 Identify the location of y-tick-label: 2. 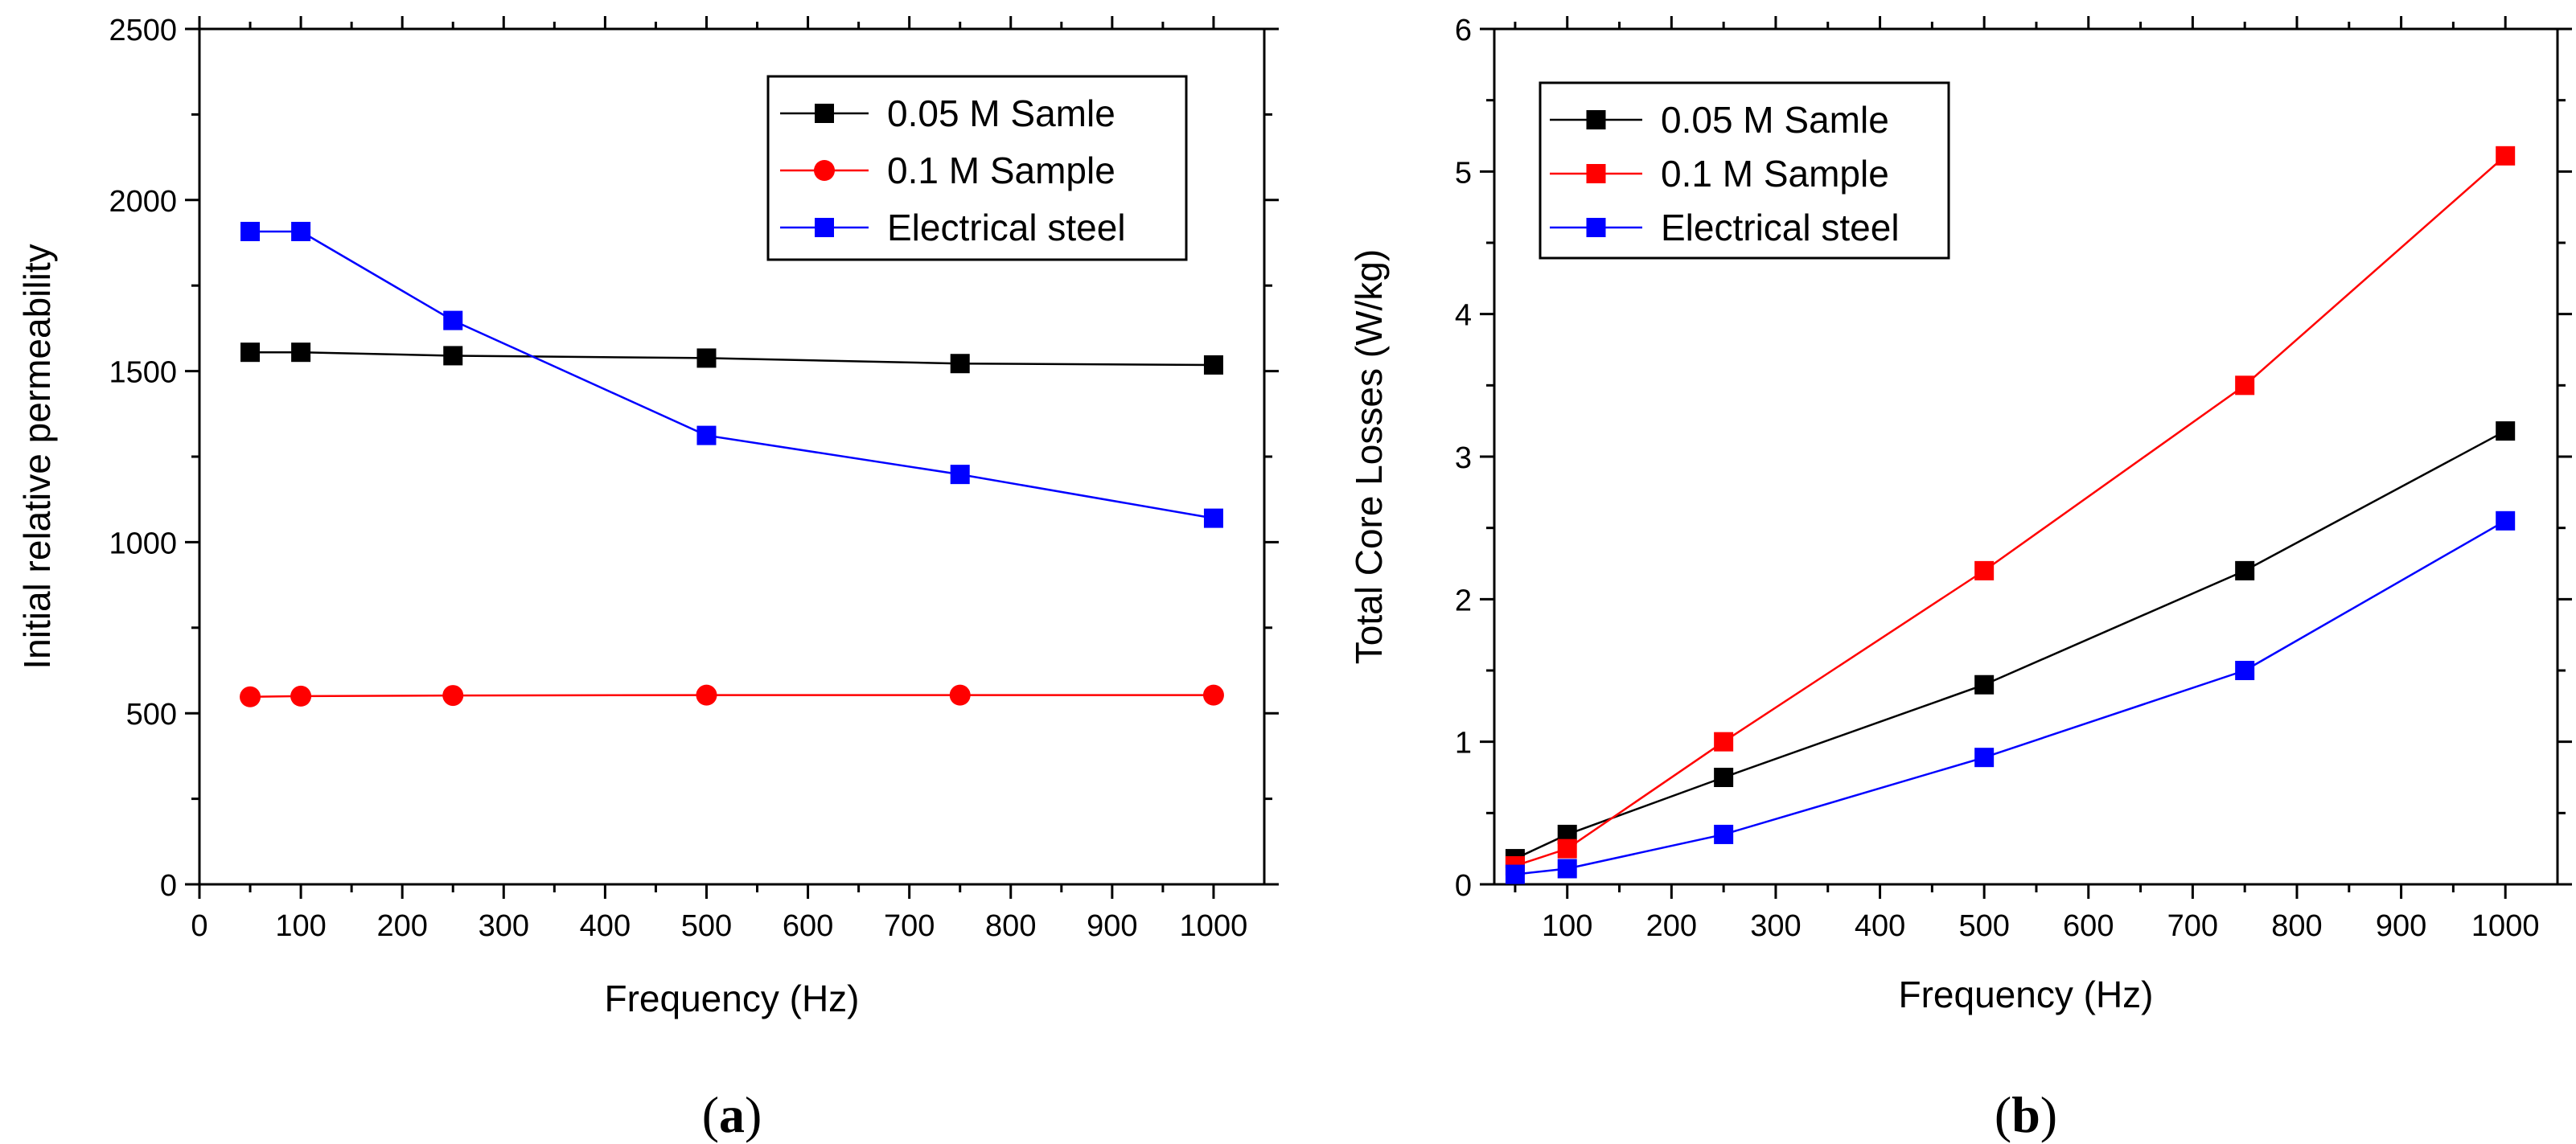
(1463, 600).